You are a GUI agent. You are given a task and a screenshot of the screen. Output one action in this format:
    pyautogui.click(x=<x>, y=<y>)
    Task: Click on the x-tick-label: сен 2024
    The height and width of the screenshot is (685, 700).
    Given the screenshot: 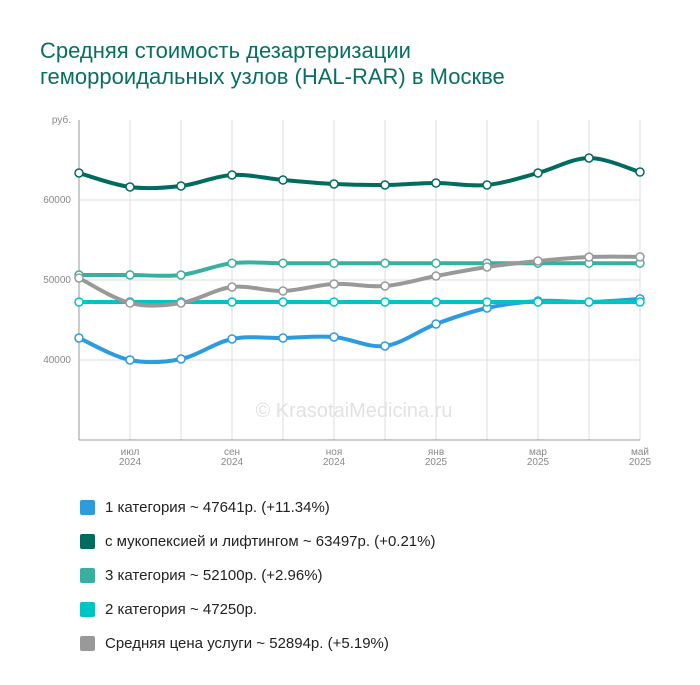 What is the action you would take?
    pyautogui.click(x=232, y=457)
    